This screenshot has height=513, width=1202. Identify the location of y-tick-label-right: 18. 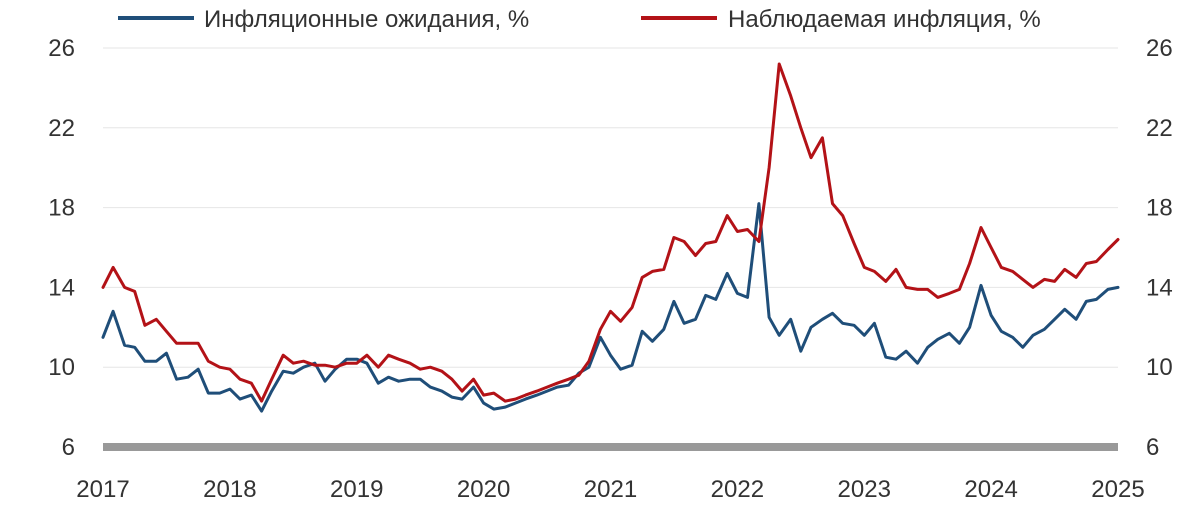
(1159, 208).